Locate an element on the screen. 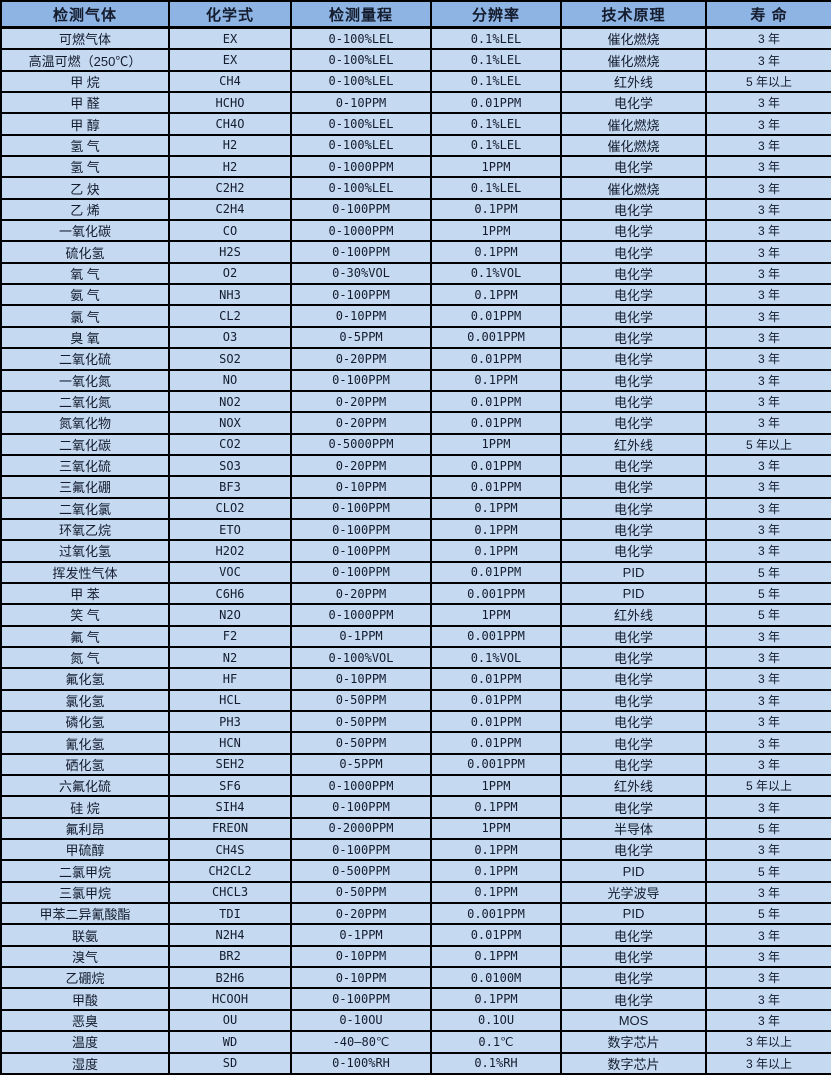  cell-principle: 数字芯片 is located at coordinates (633, 1042).